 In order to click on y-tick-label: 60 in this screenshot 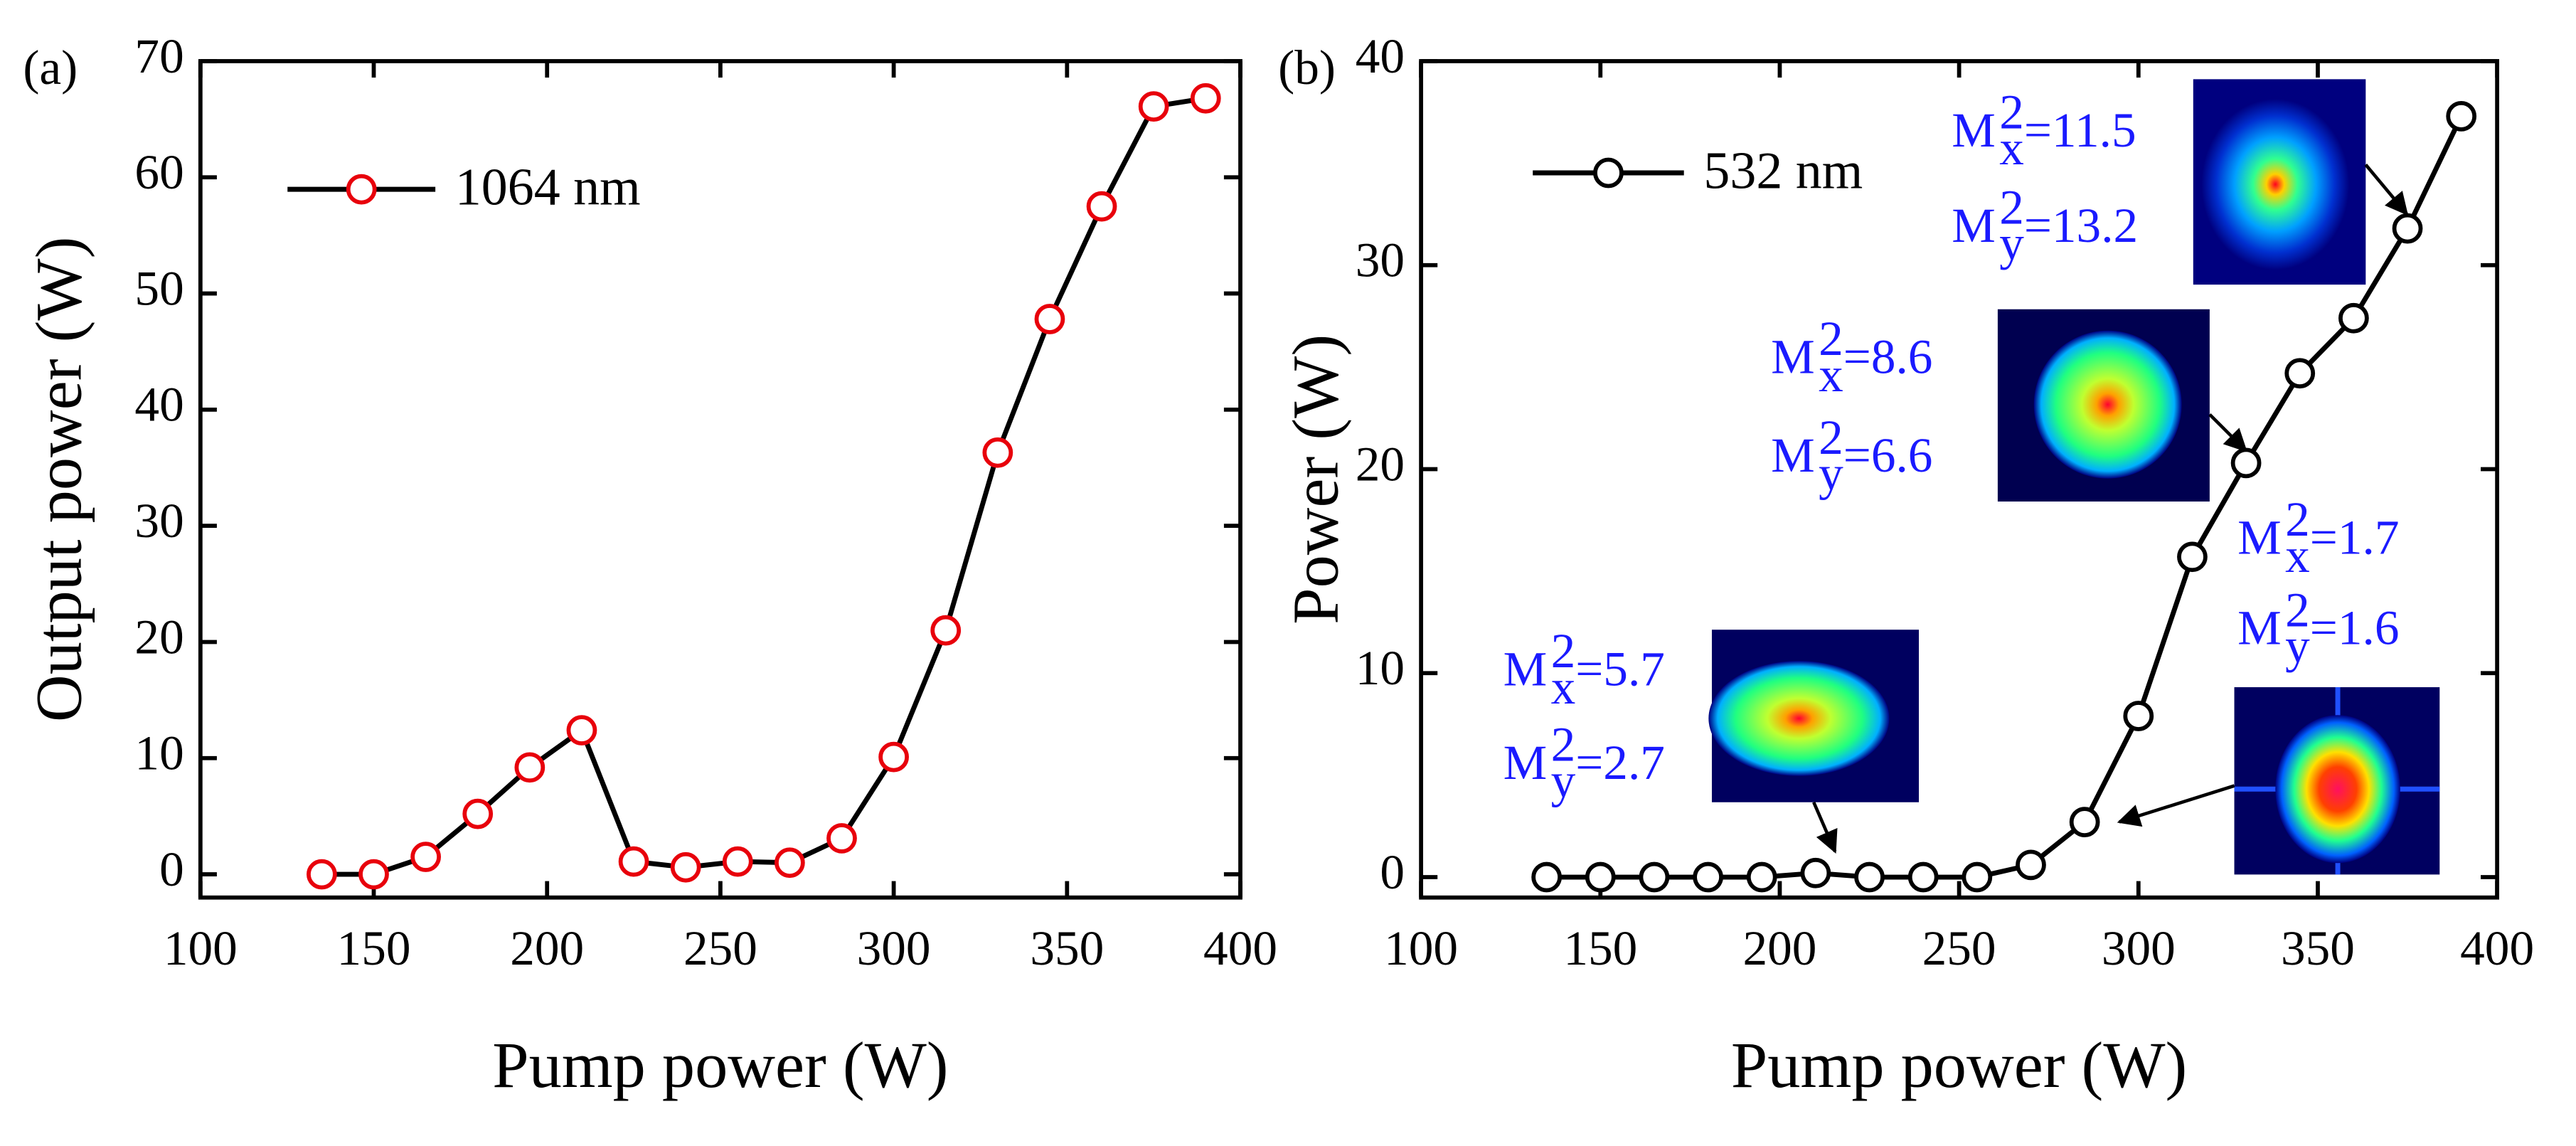, I will do `click(158, 171)`.